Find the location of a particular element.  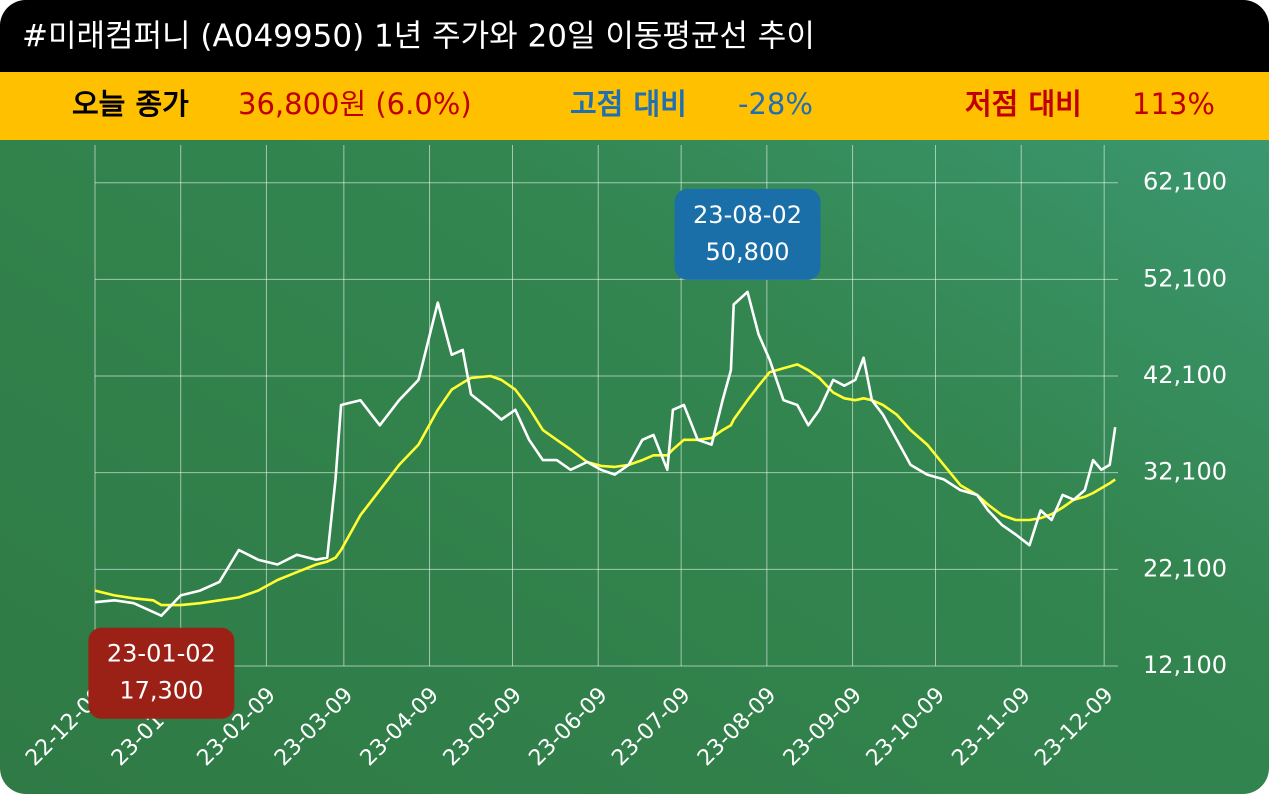

annotation-date: 23-01-02 is located at coordinates (161, 654).